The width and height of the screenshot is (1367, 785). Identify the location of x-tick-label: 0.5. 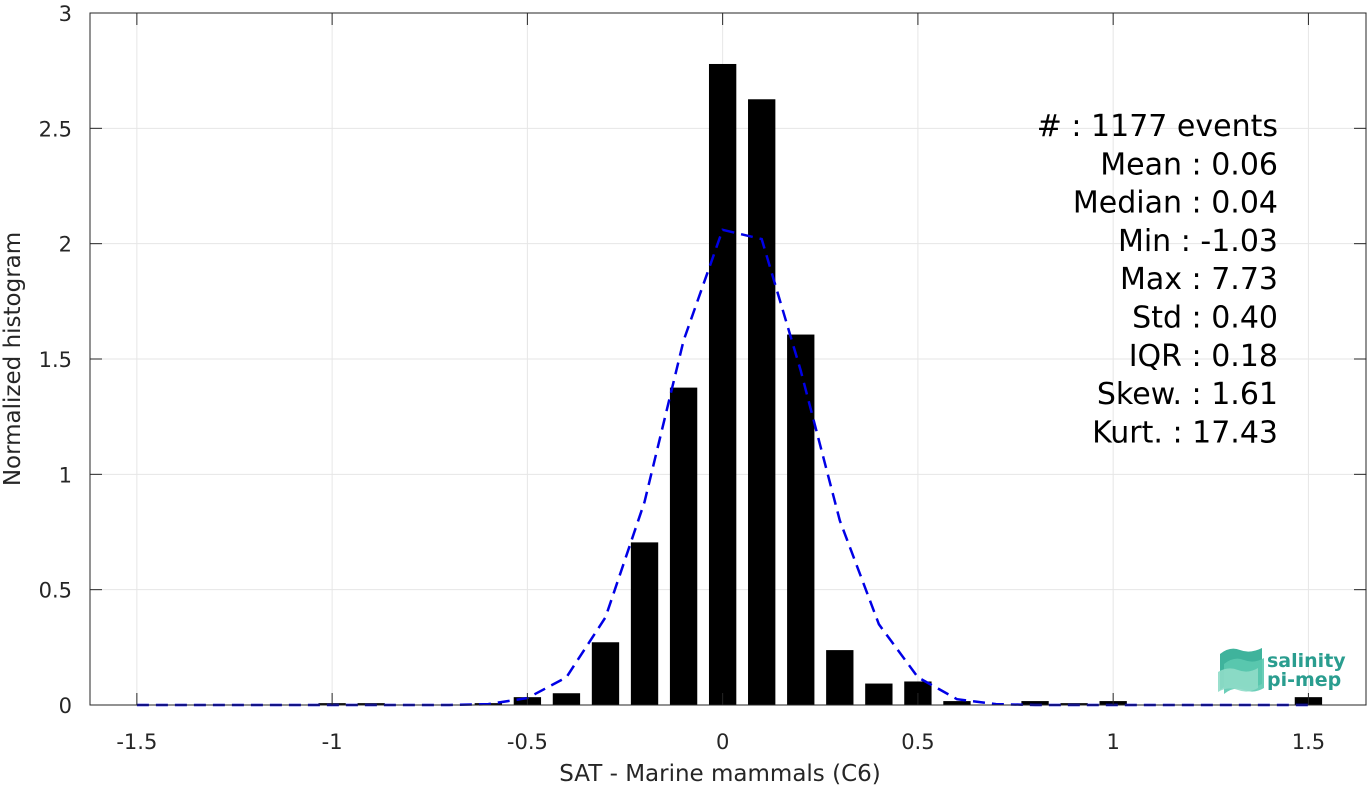
(917, 742).